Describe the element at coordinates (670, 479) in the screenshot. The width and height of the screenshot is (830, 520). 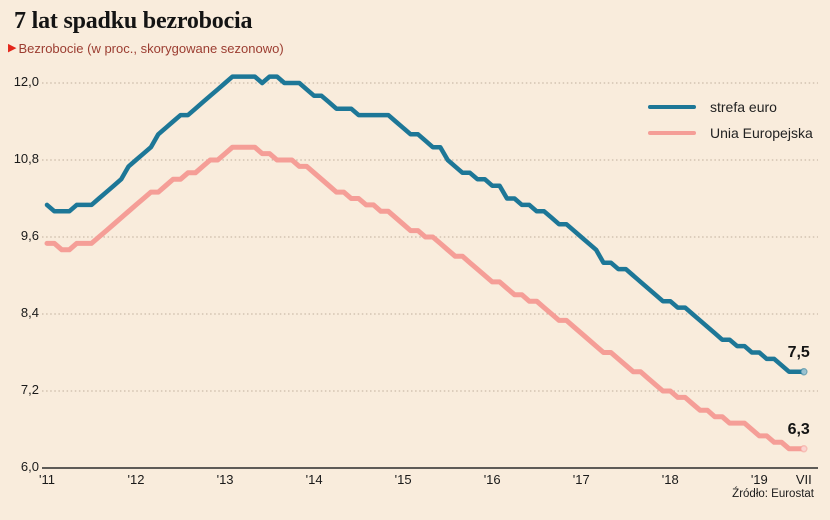
I see `x-tick-label: '18` at that location.